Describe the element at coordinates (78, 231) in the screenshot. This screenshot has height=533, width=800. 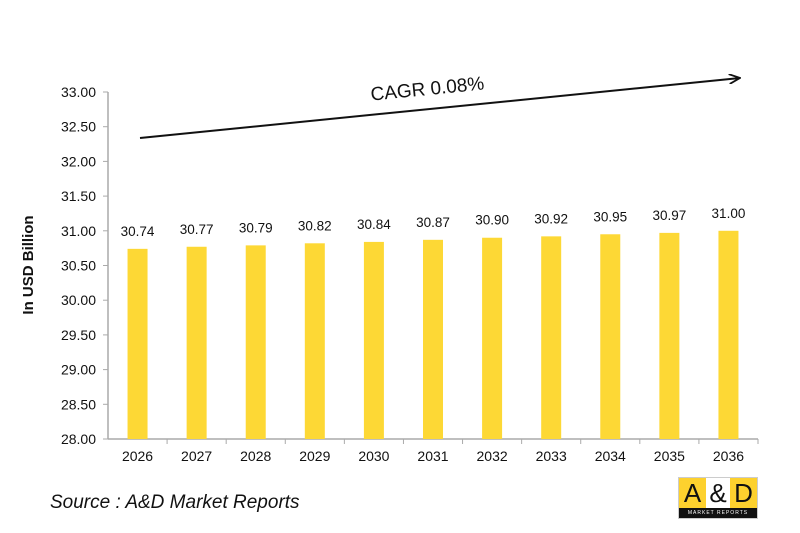
I see `y-tick-label: 31.00` at that location.